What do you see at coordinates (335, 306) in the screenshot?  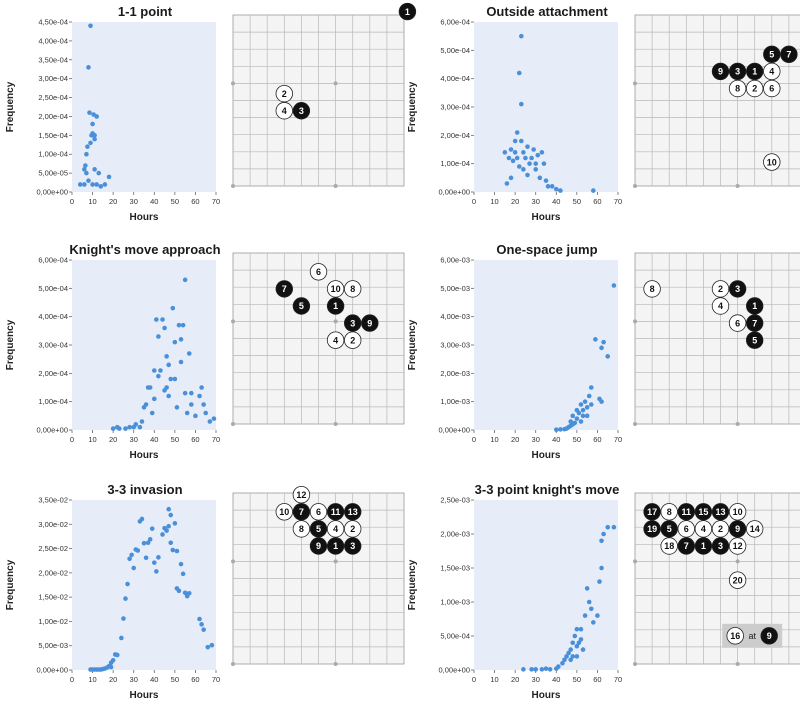 I see `stone-number: 1` at bounding box center [335, 306].